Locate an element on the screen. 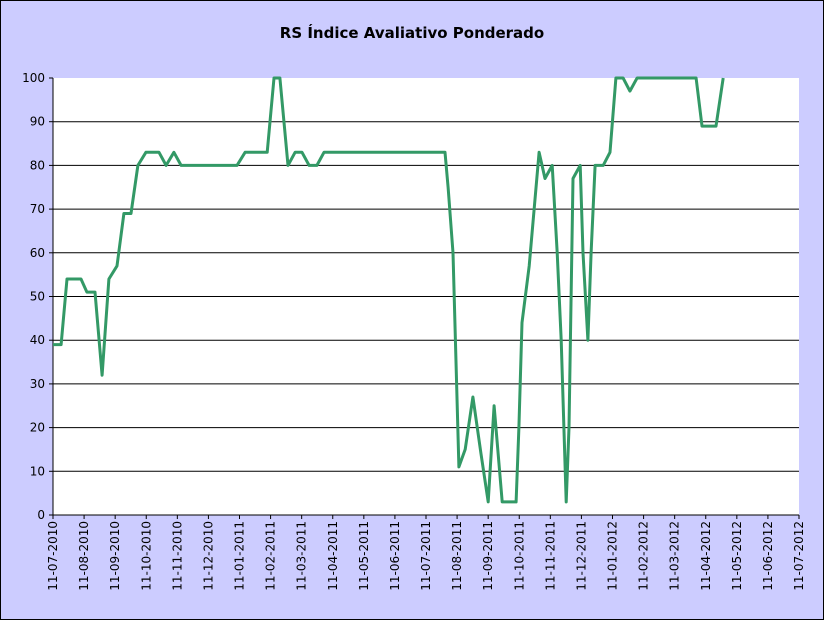  y-tick-label: 0 is located at coordinates (41, 515).